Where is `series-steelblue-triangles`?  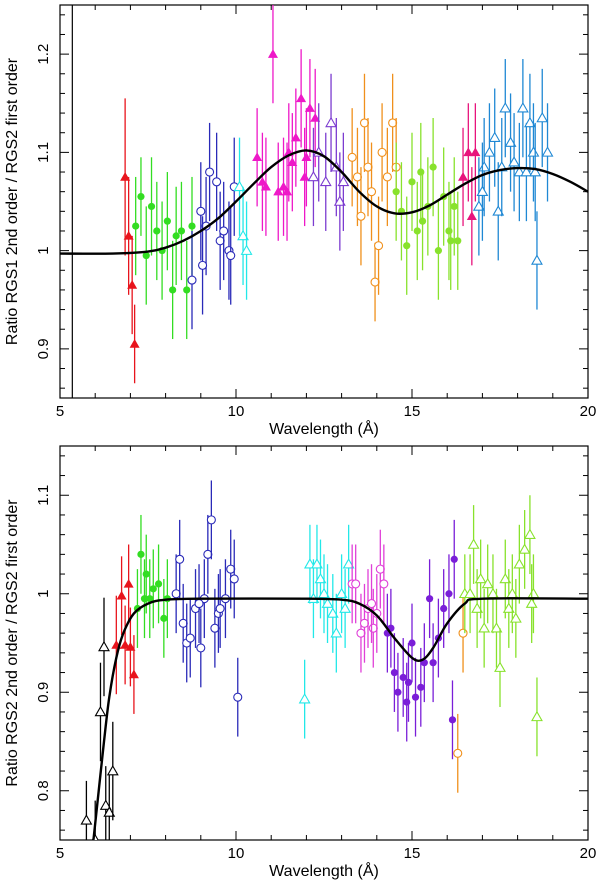
series-steelblue-triangles is located at coordinates (513, 184).